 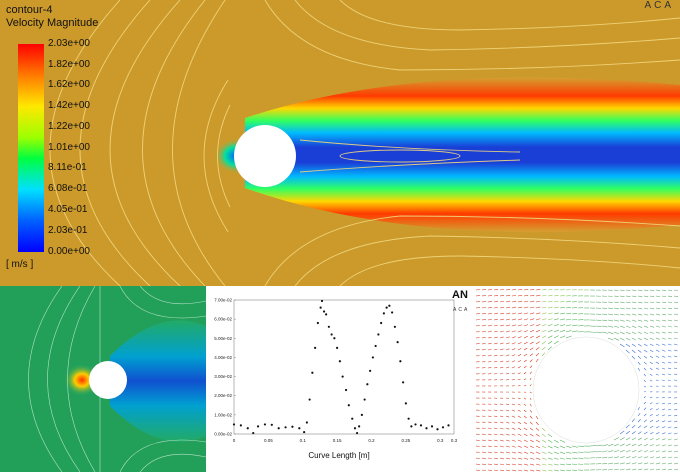 I want to click on contour-subtitle: Velocity Magnitude, so click(x=52, y=23).